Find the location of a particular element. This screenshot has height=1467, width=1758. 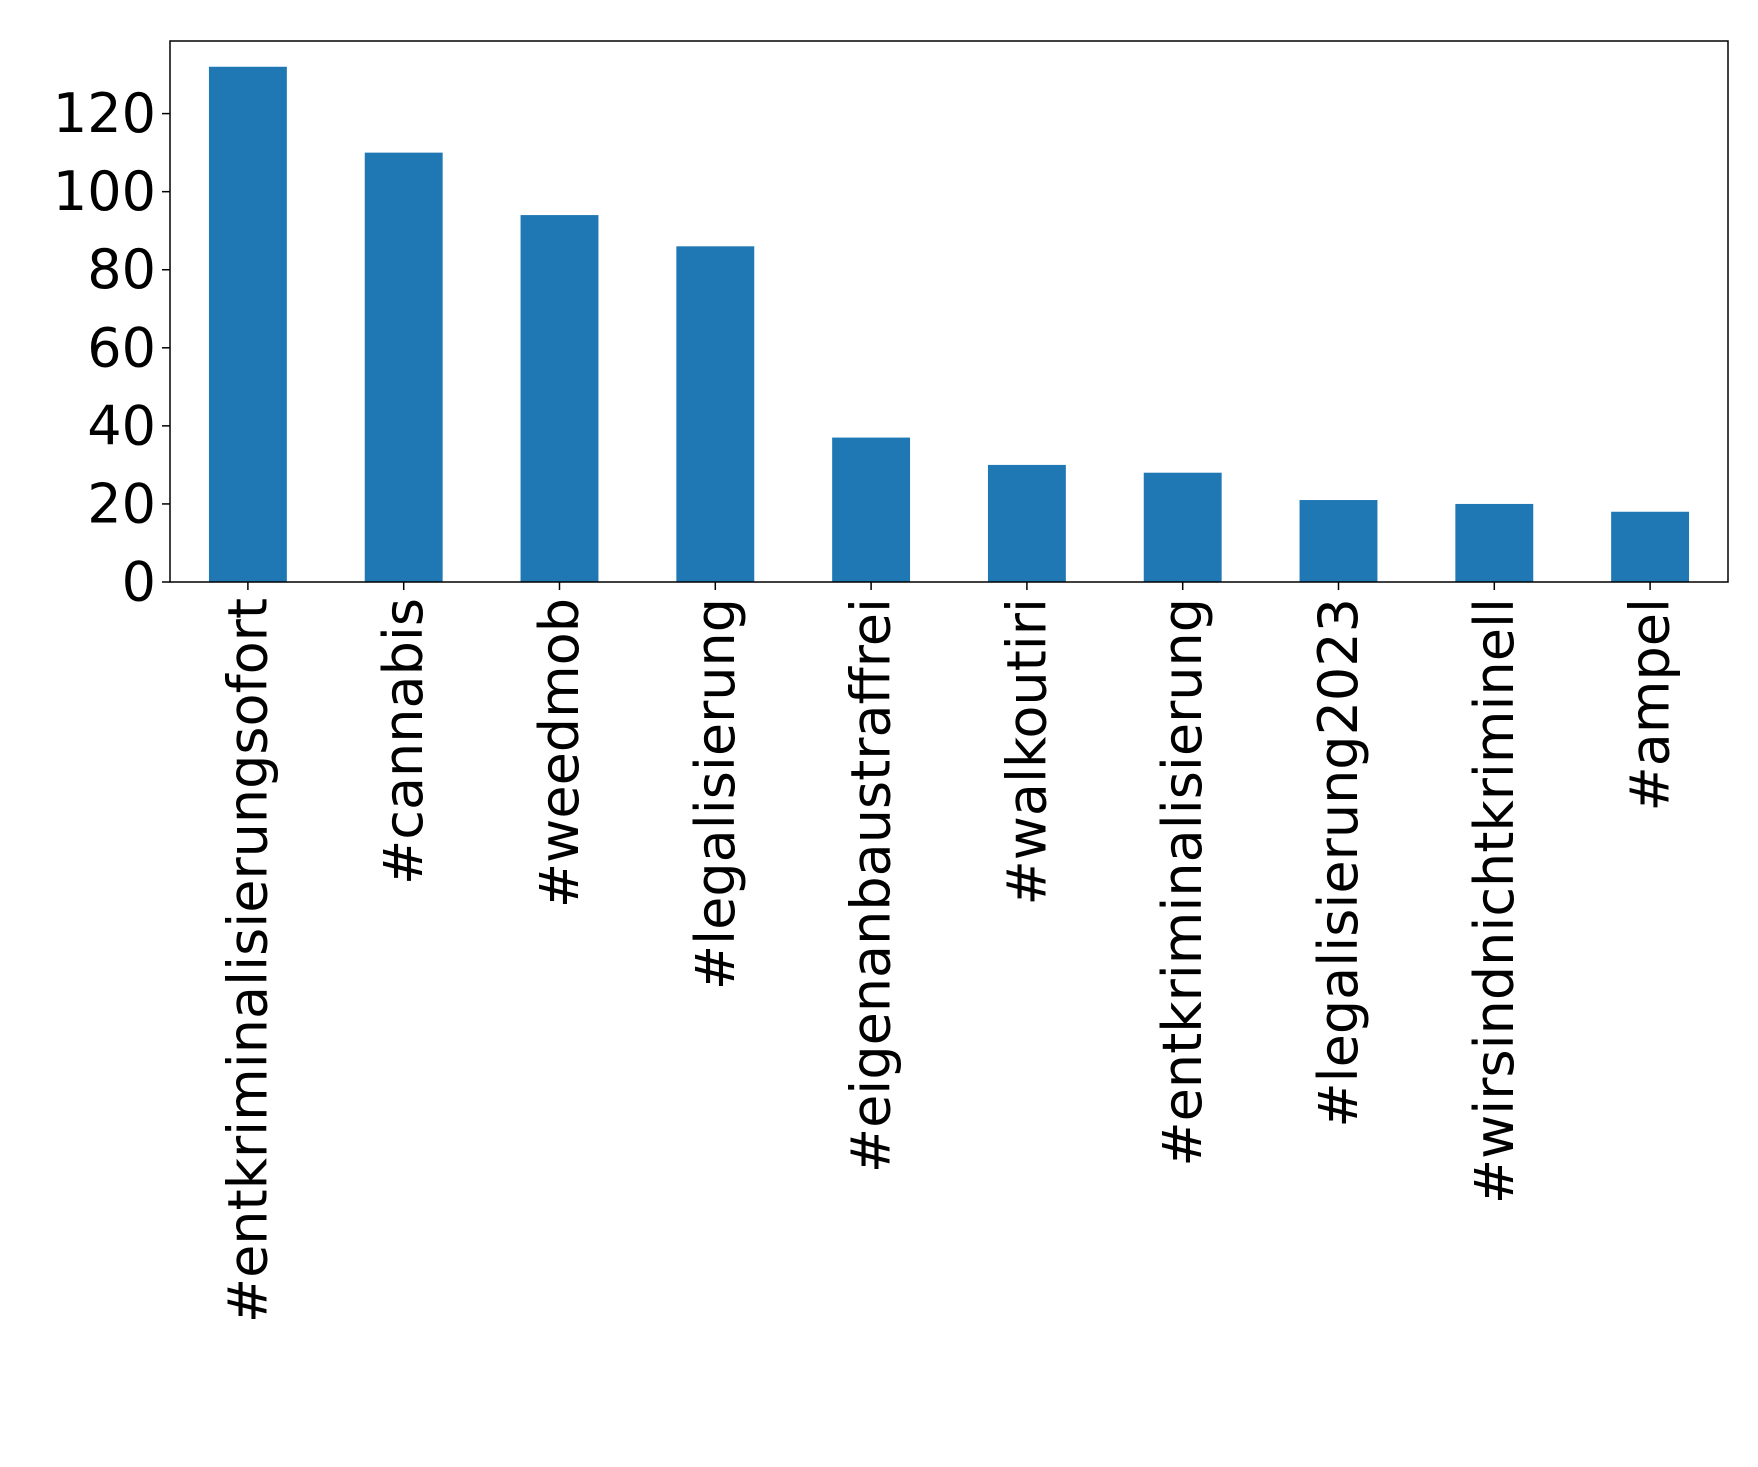

x-tick-label: #wirsindnichtkriminell is located at coordinates (1494, 901).